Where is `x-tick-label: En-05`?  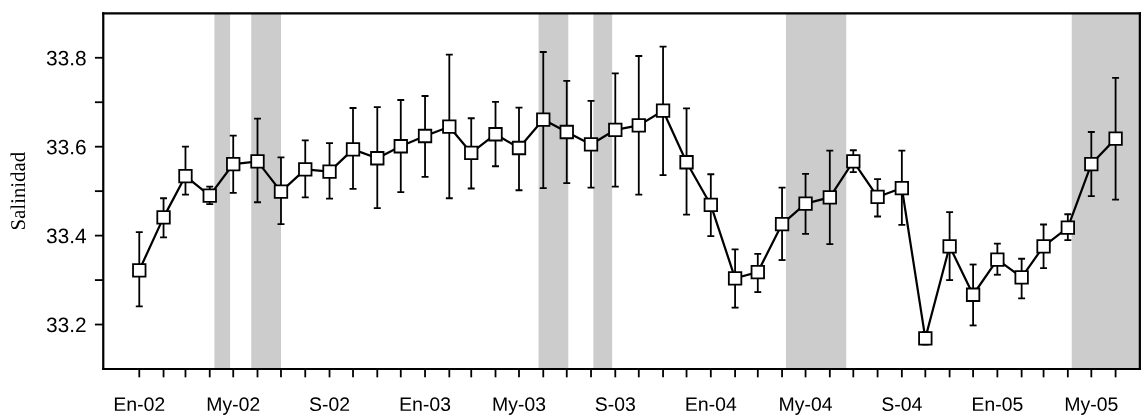
x-tick-label: En-05 is located at coordinates (998, 404).